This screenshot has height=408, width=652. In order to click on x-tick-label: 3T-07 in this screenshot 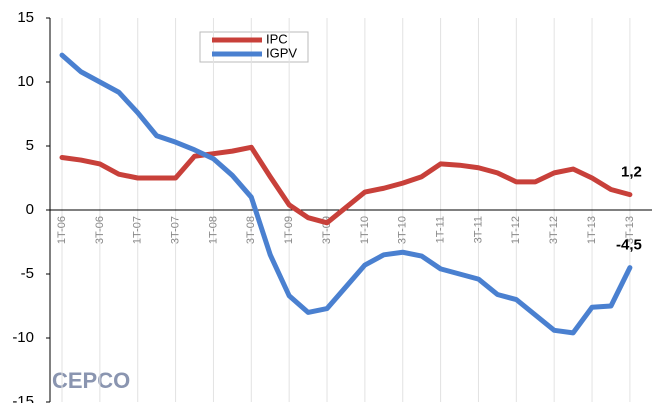, I will do `click(175, 230)`.